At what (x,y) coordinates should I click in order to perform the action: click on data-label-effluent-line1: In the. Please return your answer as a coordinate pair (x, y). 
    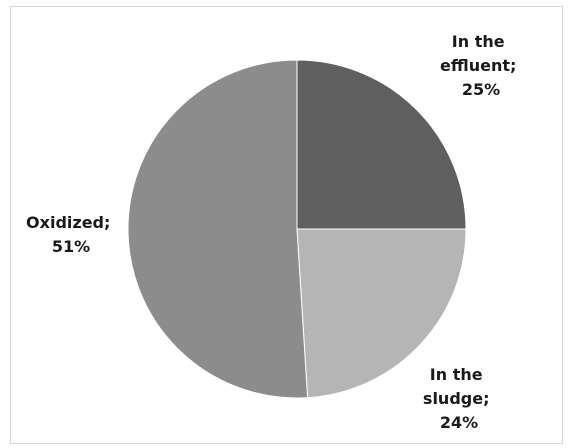
    Looking at the image, I should click on (478, 41).